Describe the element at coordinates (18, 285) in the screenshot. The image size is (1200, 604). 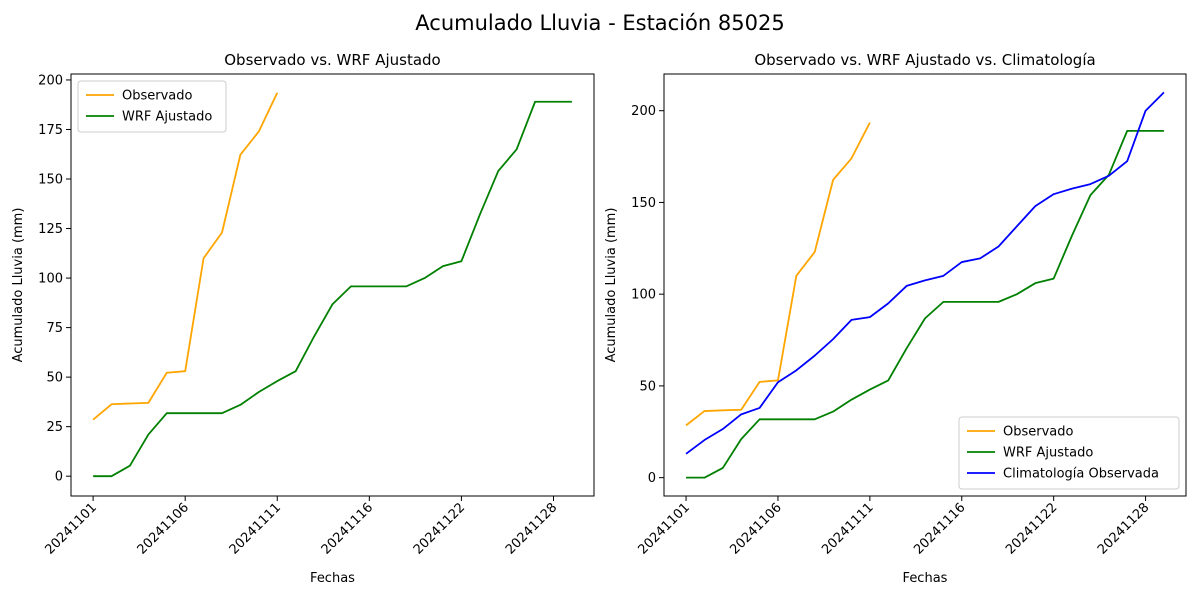
I see `chart-1-ylabel: Acumulado Lluvia (mm)` at that location.